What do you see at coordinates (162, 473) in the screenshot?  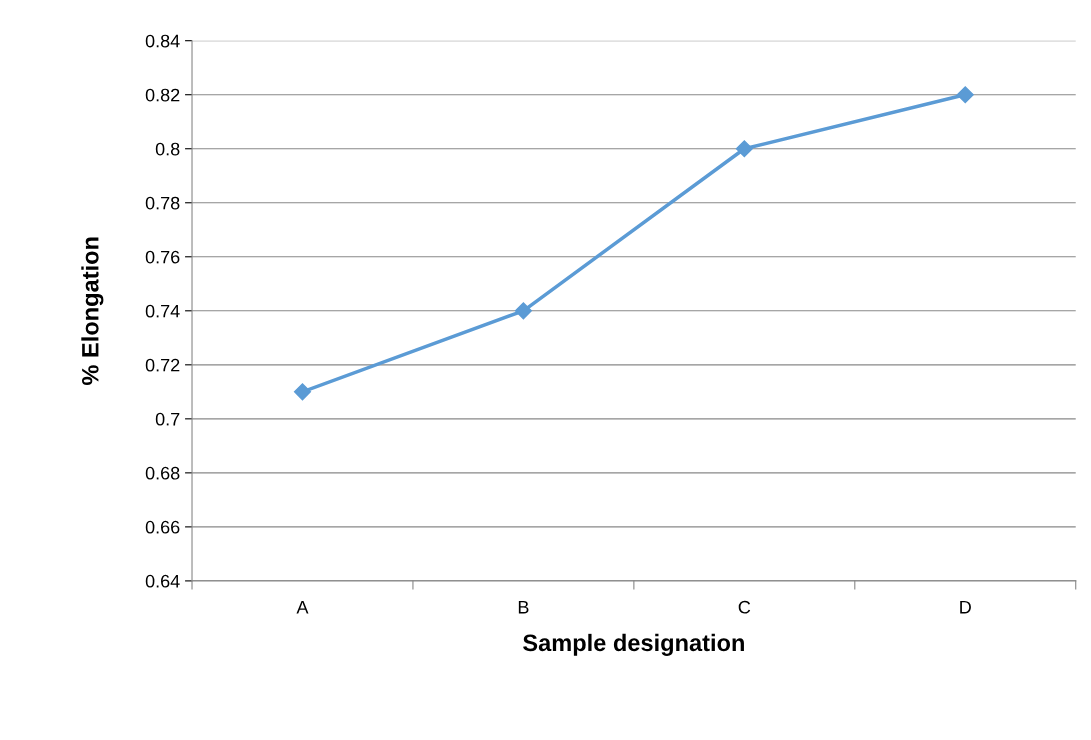 I see `y-tick-label: 0.68` at bounding box center [162, 473].